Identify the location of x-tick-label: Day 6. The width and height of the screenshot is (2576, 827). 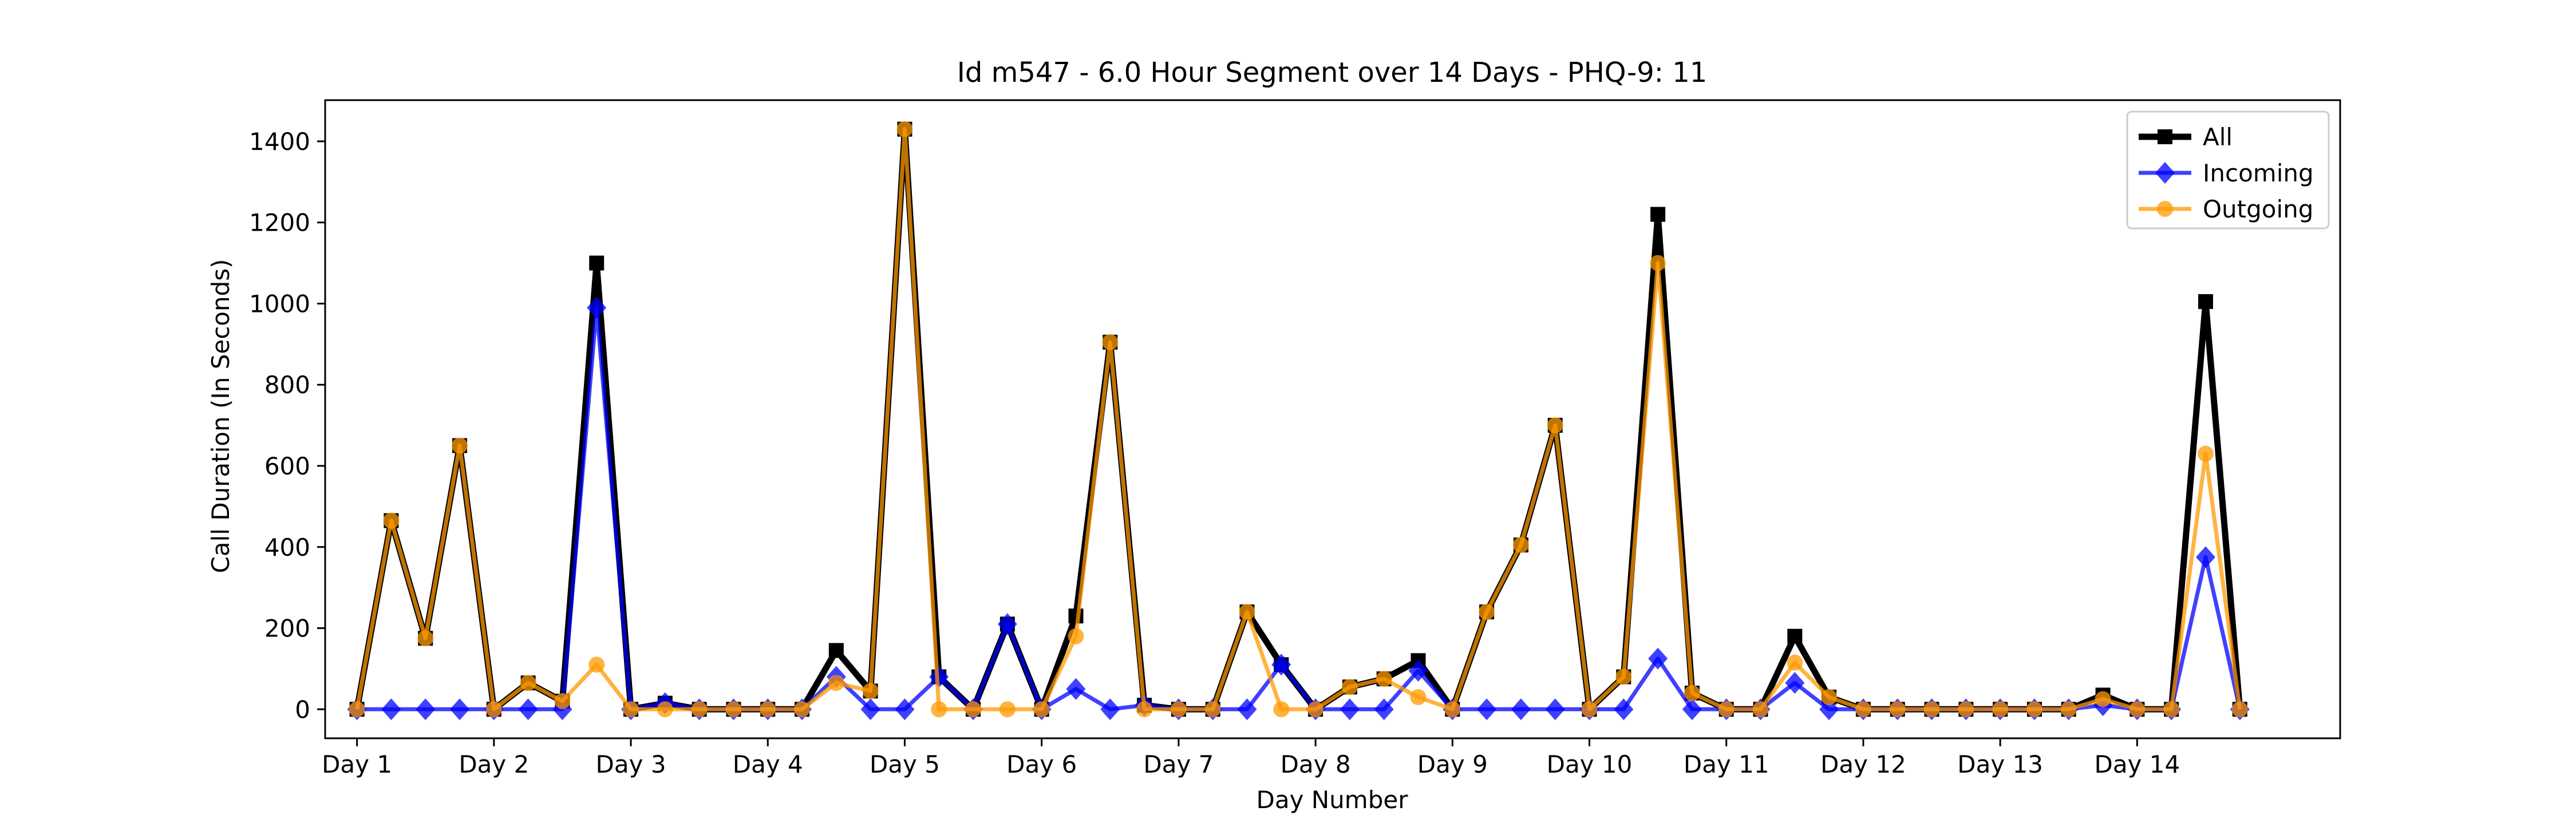
(1041, 764).